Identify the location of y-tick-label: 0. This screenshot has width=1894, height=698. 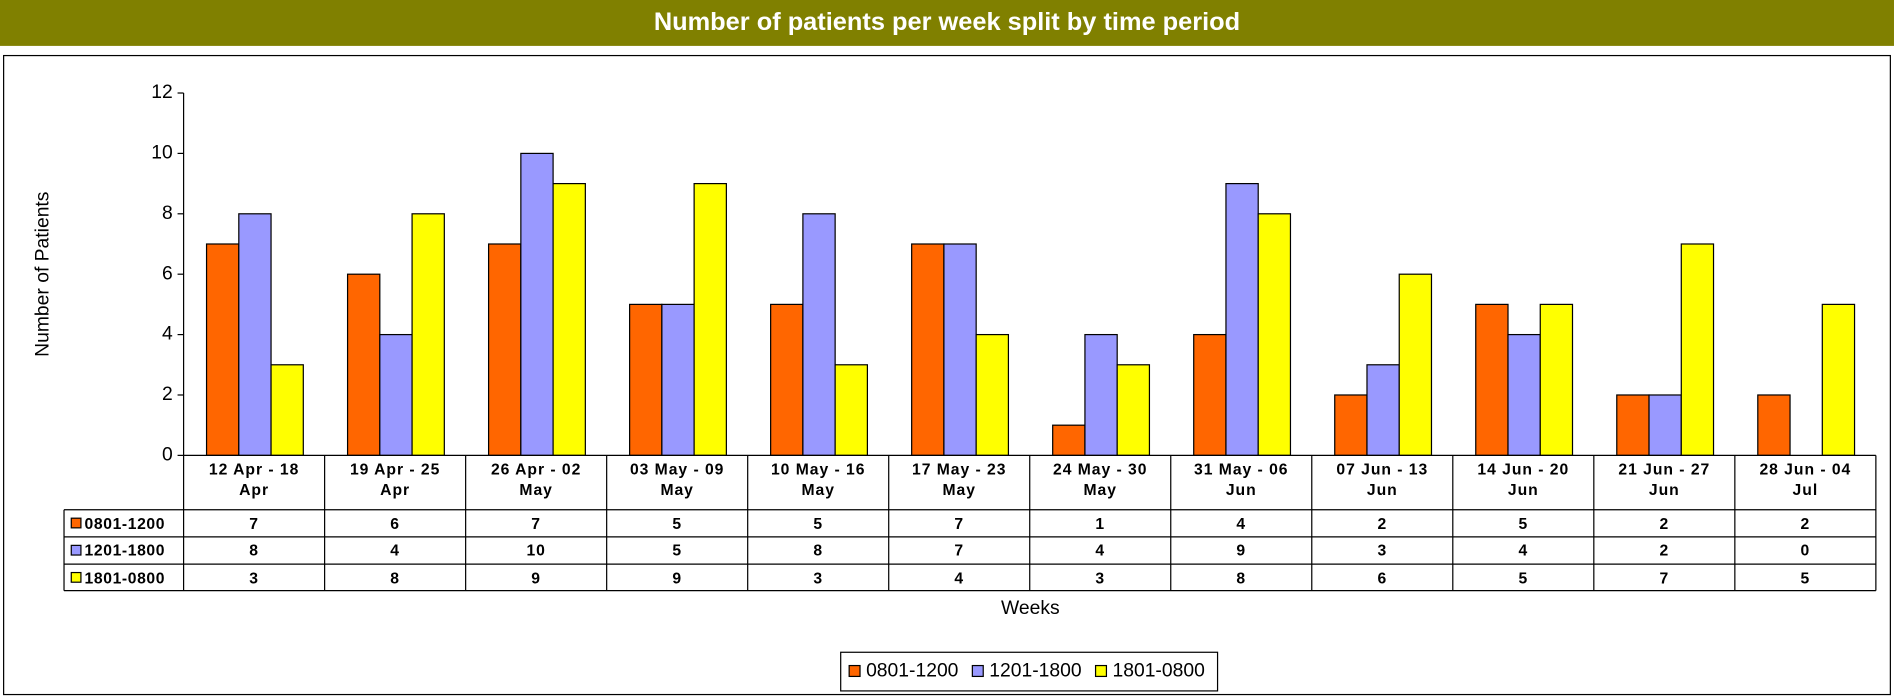
(167, 454).